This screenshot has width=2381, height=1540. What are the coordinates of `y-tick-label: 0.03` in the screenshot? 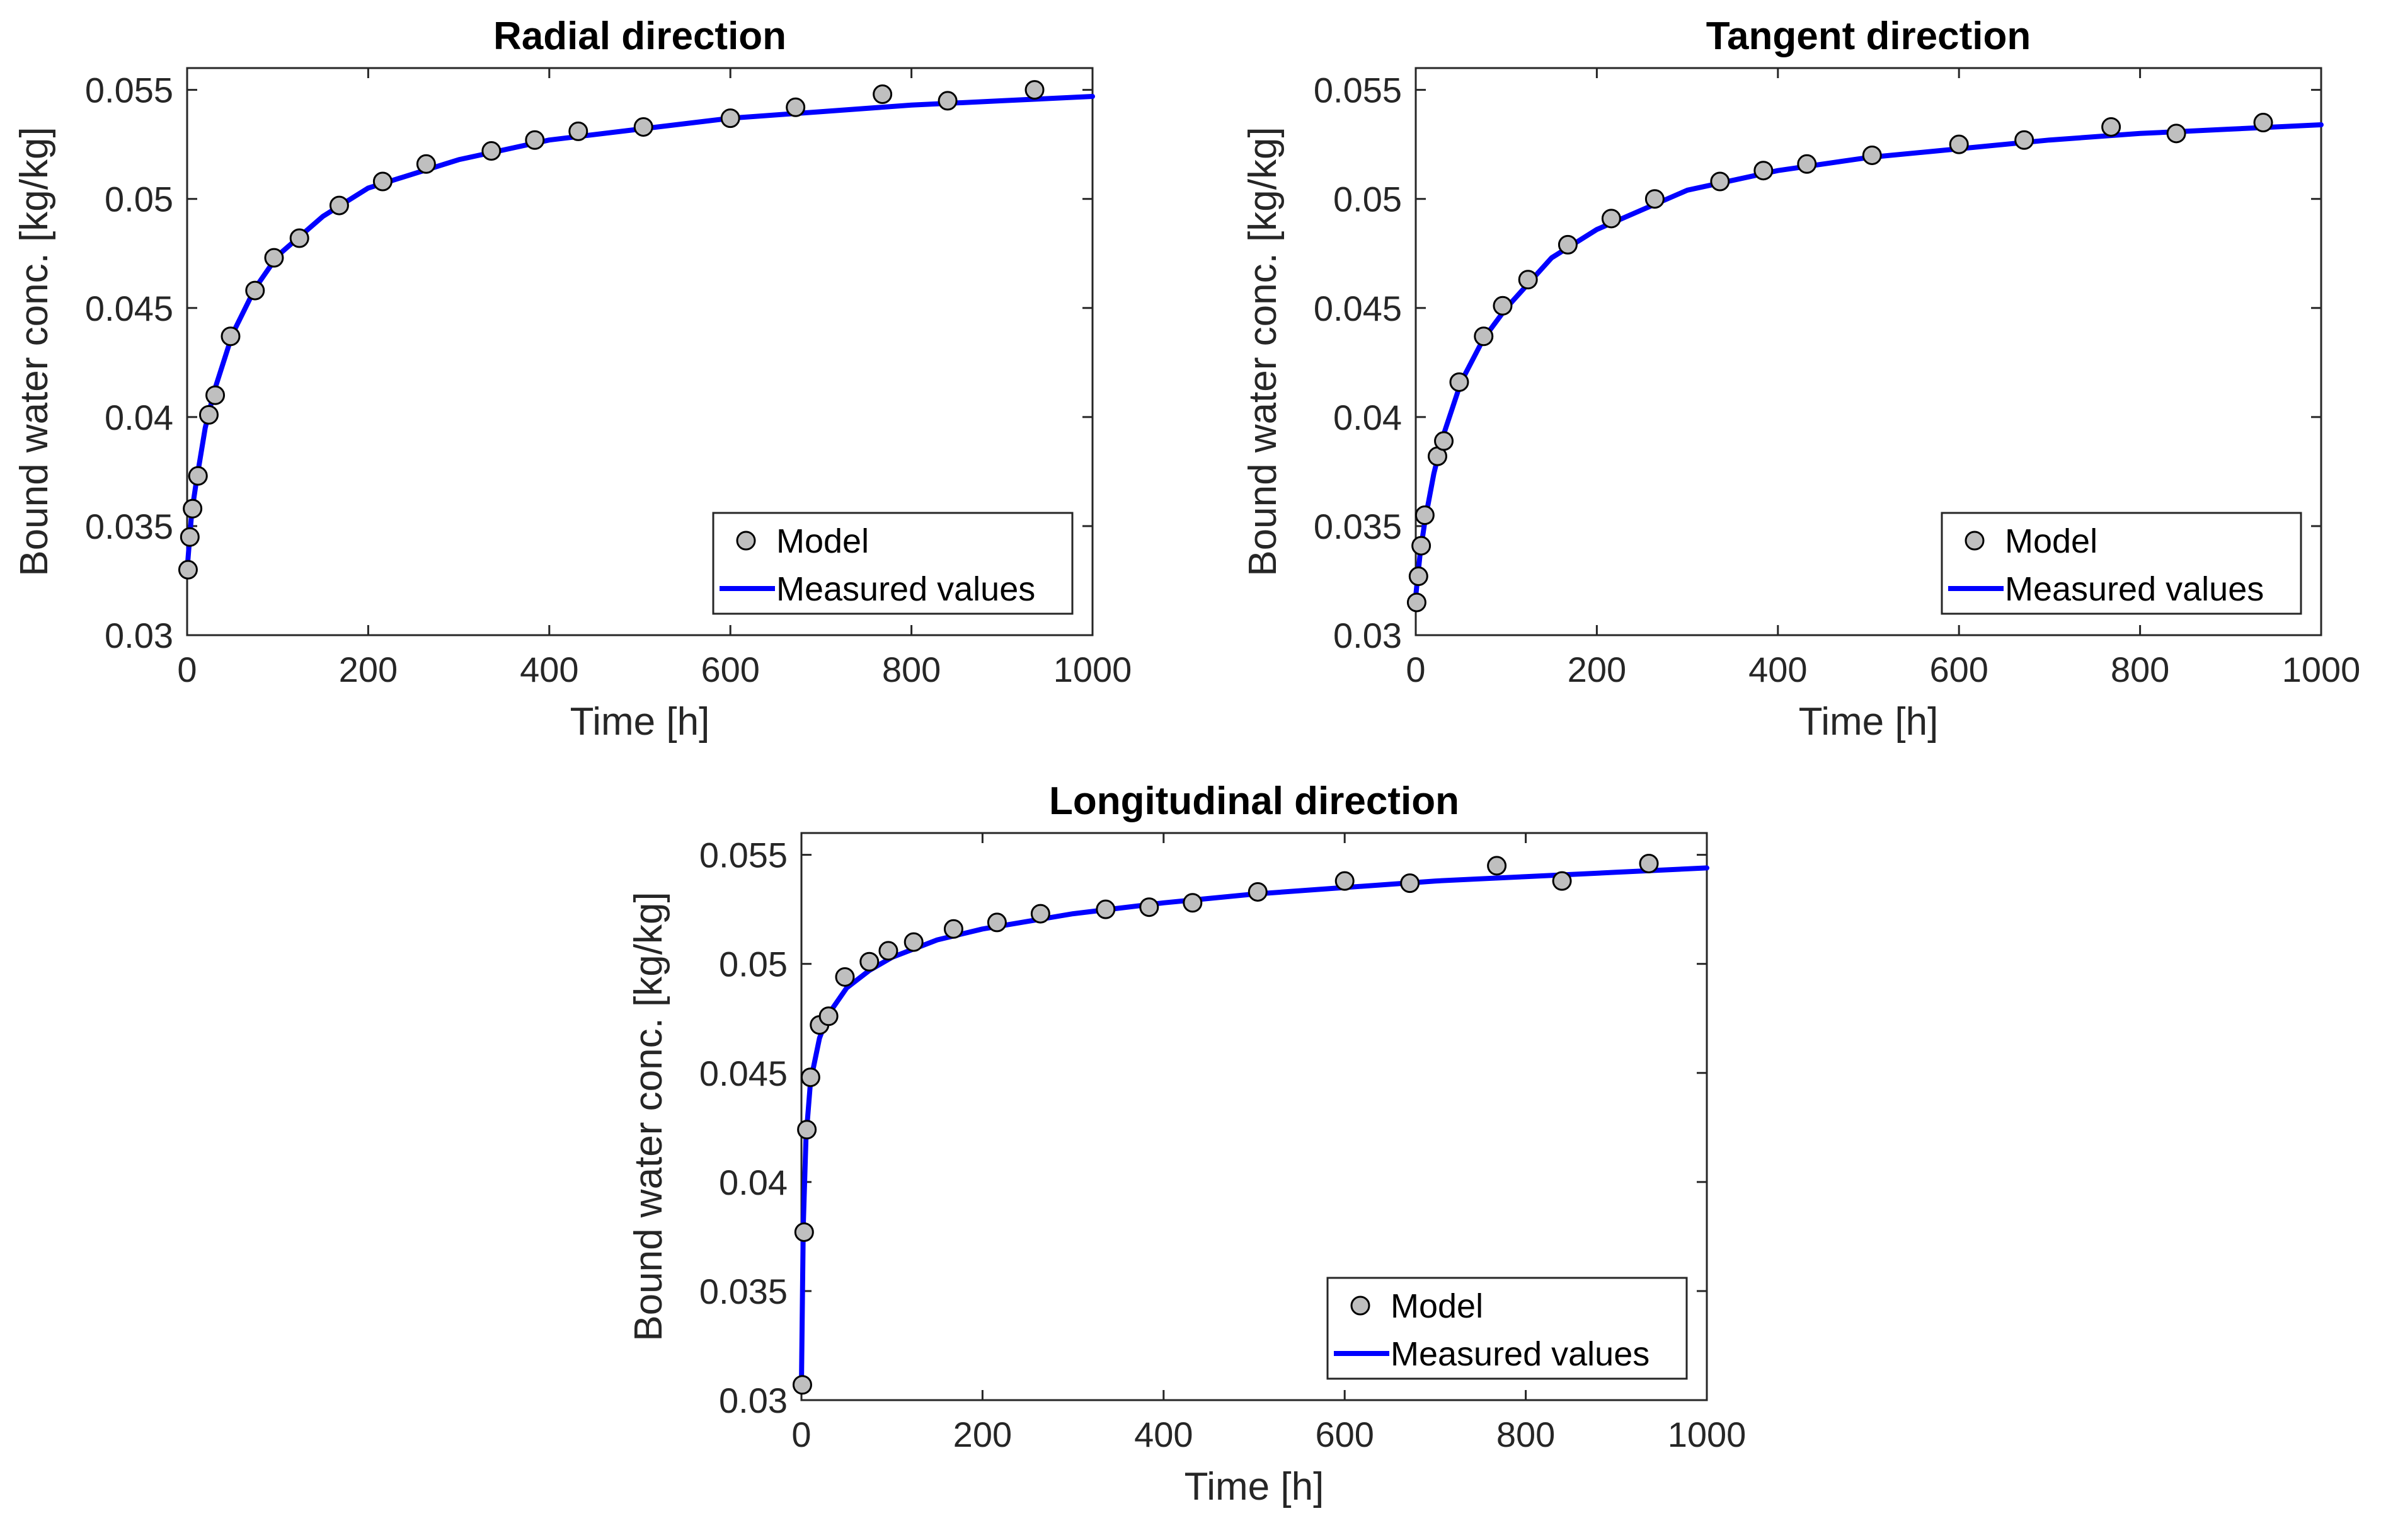 It's located at (1368, 635).